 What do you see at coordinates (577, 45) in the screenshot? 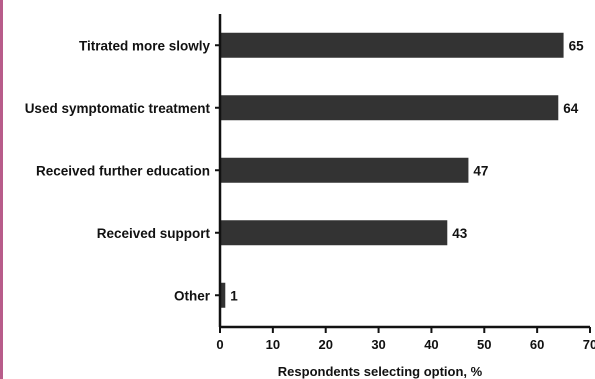
I see `value-label: 65` at bounding box center [577, 45].